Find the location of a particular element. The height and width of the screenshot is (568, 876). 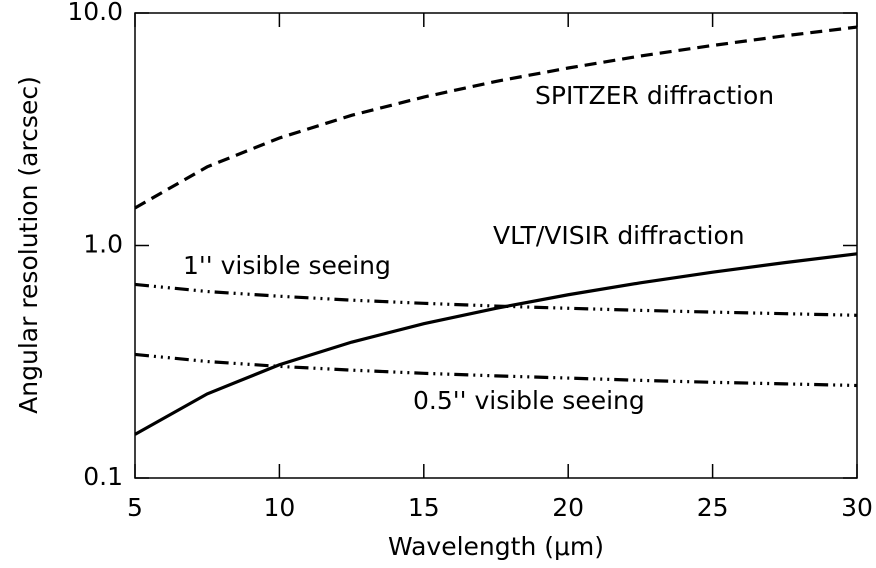

series-label: 0.5'' visible seeing is located at coordinates (529, 400).